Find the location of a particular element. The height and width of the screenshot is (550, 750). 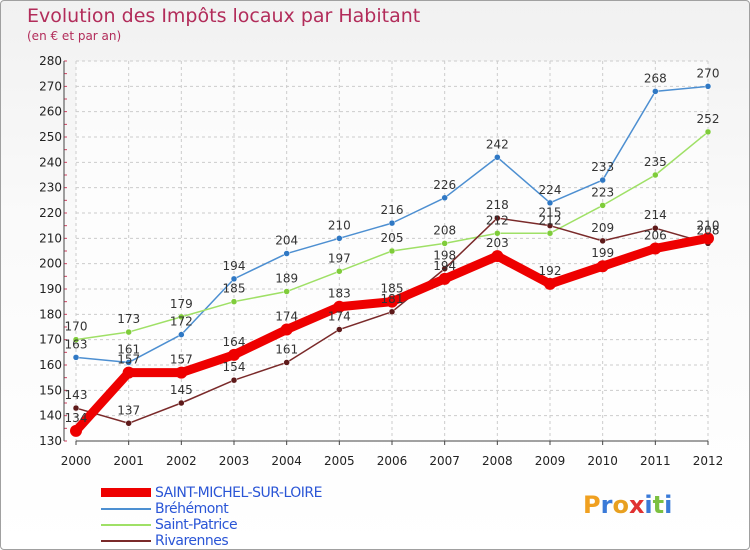

chart-title: Evolution des Impôts locaux par Habitant is located at coordinates (224, 16).